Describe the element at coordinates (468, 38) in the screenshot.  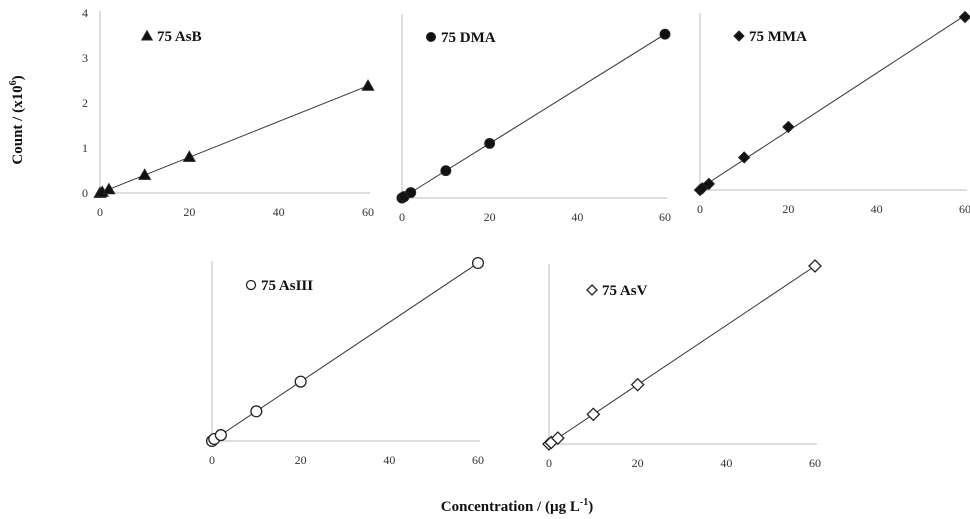
I see `legend-label: 75 DMA` at that location.